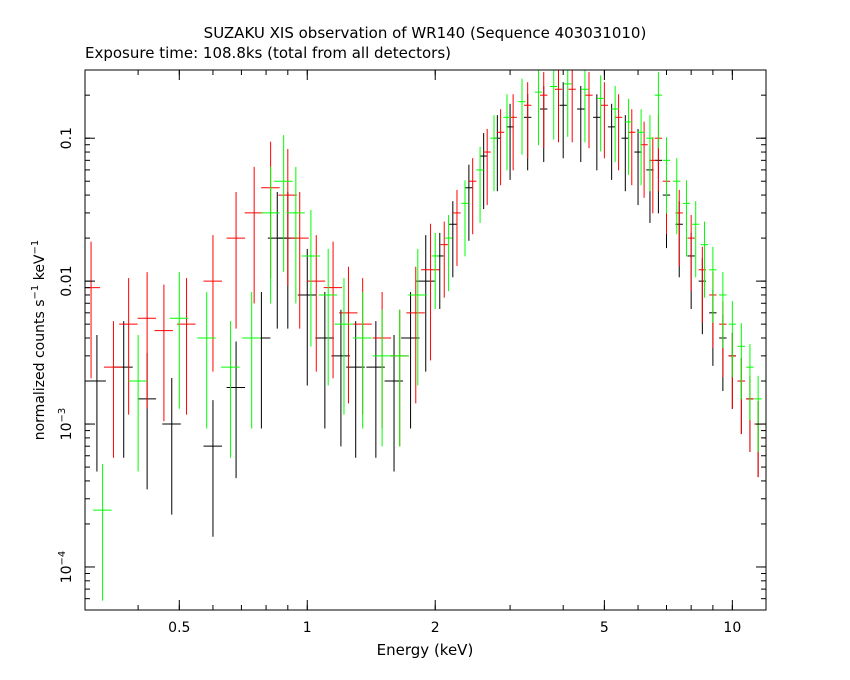 The image size is (850, 680). I want to click on x-tick-label: 2, so click(435, 628).